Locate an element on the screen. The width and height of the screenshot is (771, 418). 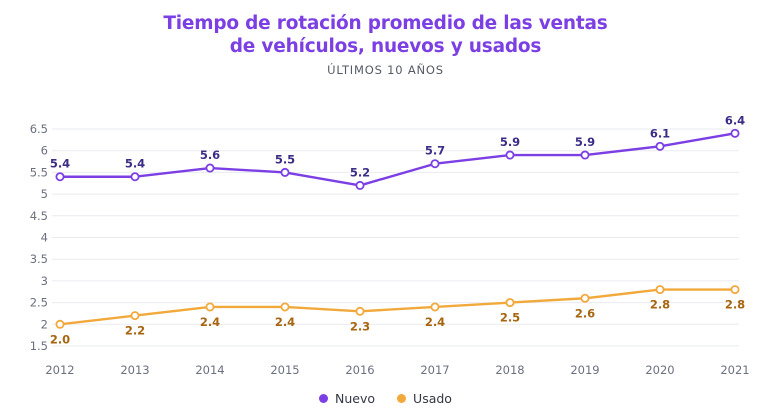
x-tick-label: 2013 is located at coordinates (134, 370).